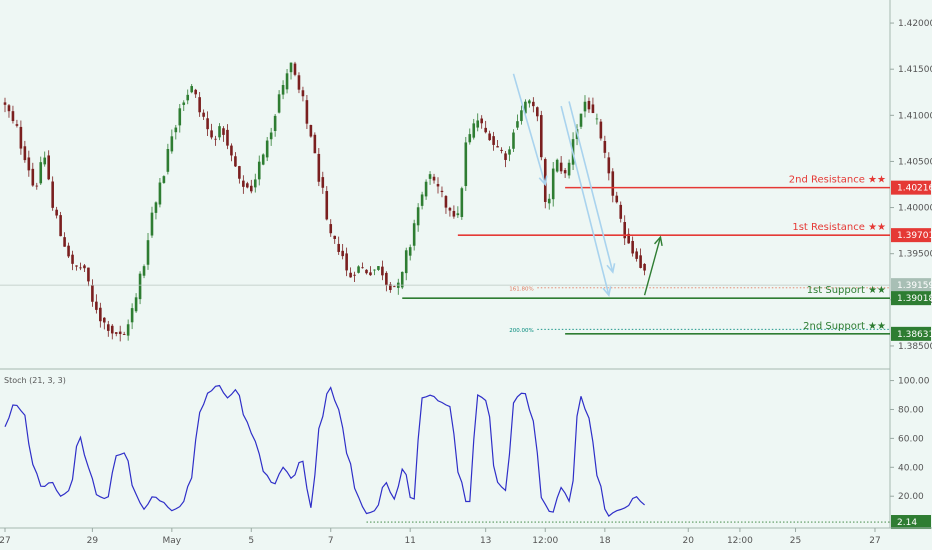 The image size is (932, 550). Describe the element at coordinates (545, 541) in the screenshot. I see `time-tick-label: 12:00` at that location.